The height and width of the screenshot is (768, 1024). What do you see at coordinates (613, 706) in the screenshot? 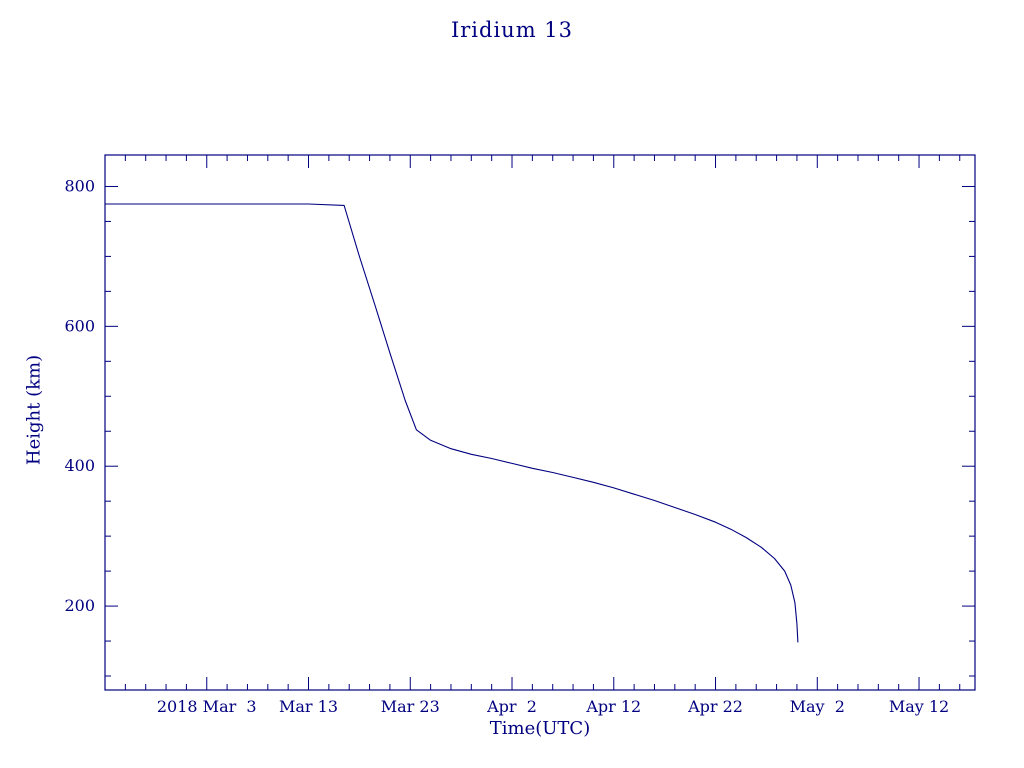
I see `x-tick-label: Apr 12` at bounding box center [613, 706].